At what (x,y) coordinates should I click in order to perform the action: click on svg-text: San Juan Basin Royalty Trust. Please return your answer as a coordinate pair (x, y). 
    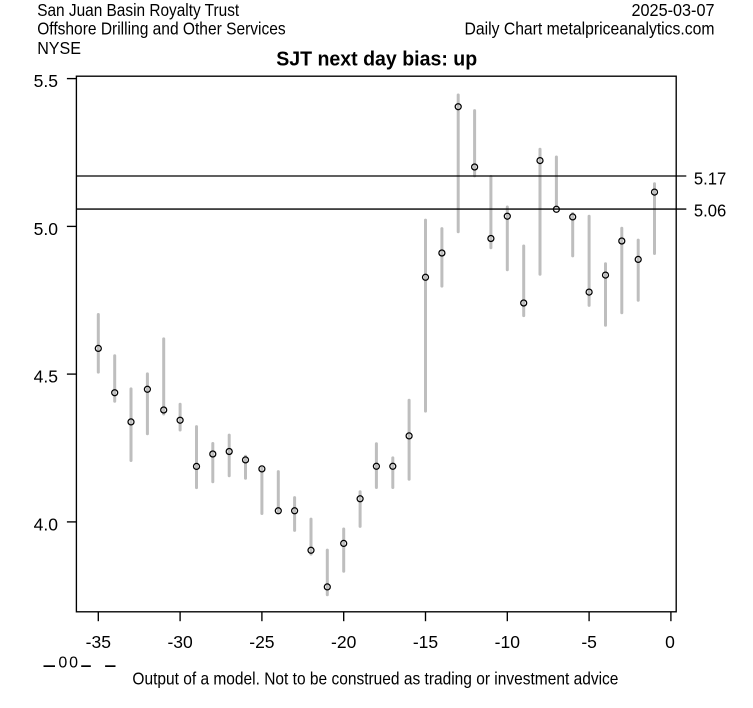
    Looking at the image, I should click on (138, 10).